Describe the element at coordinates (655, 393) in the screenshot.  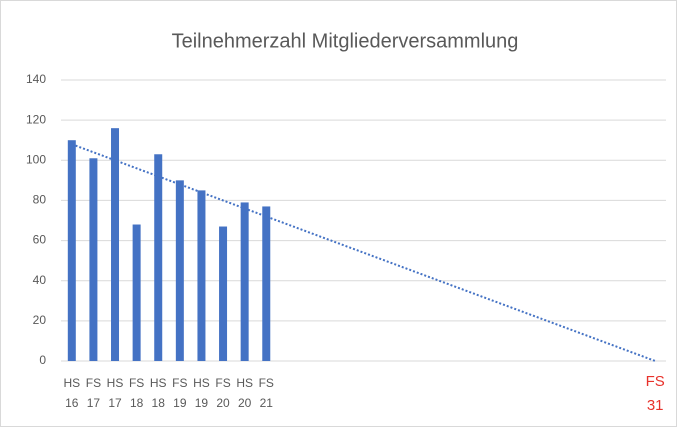
I see `x-tick-label: FS 31` at that location.